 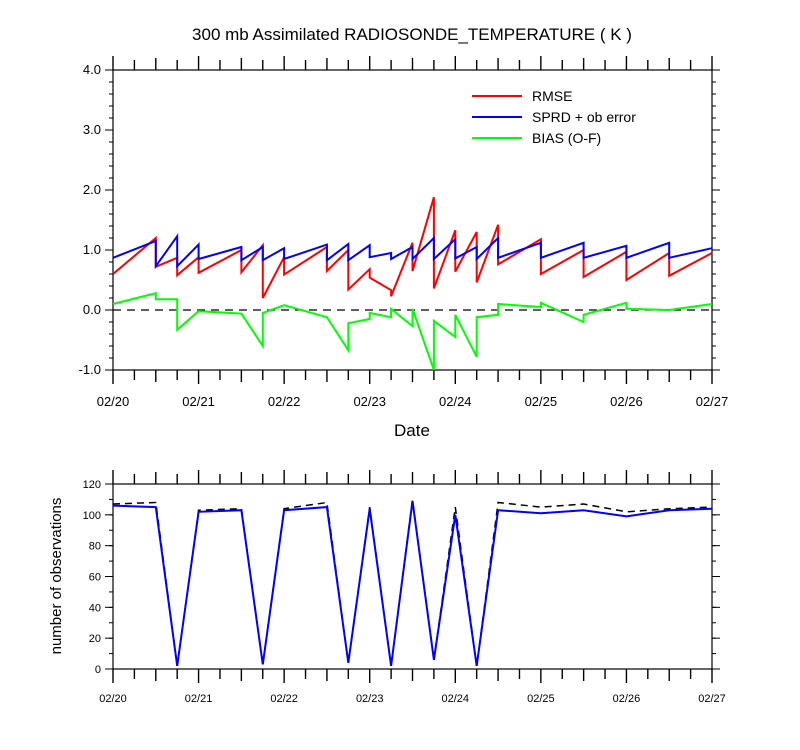 I want to click on y-tick-label: -1.0, so click(x=90, y=369).